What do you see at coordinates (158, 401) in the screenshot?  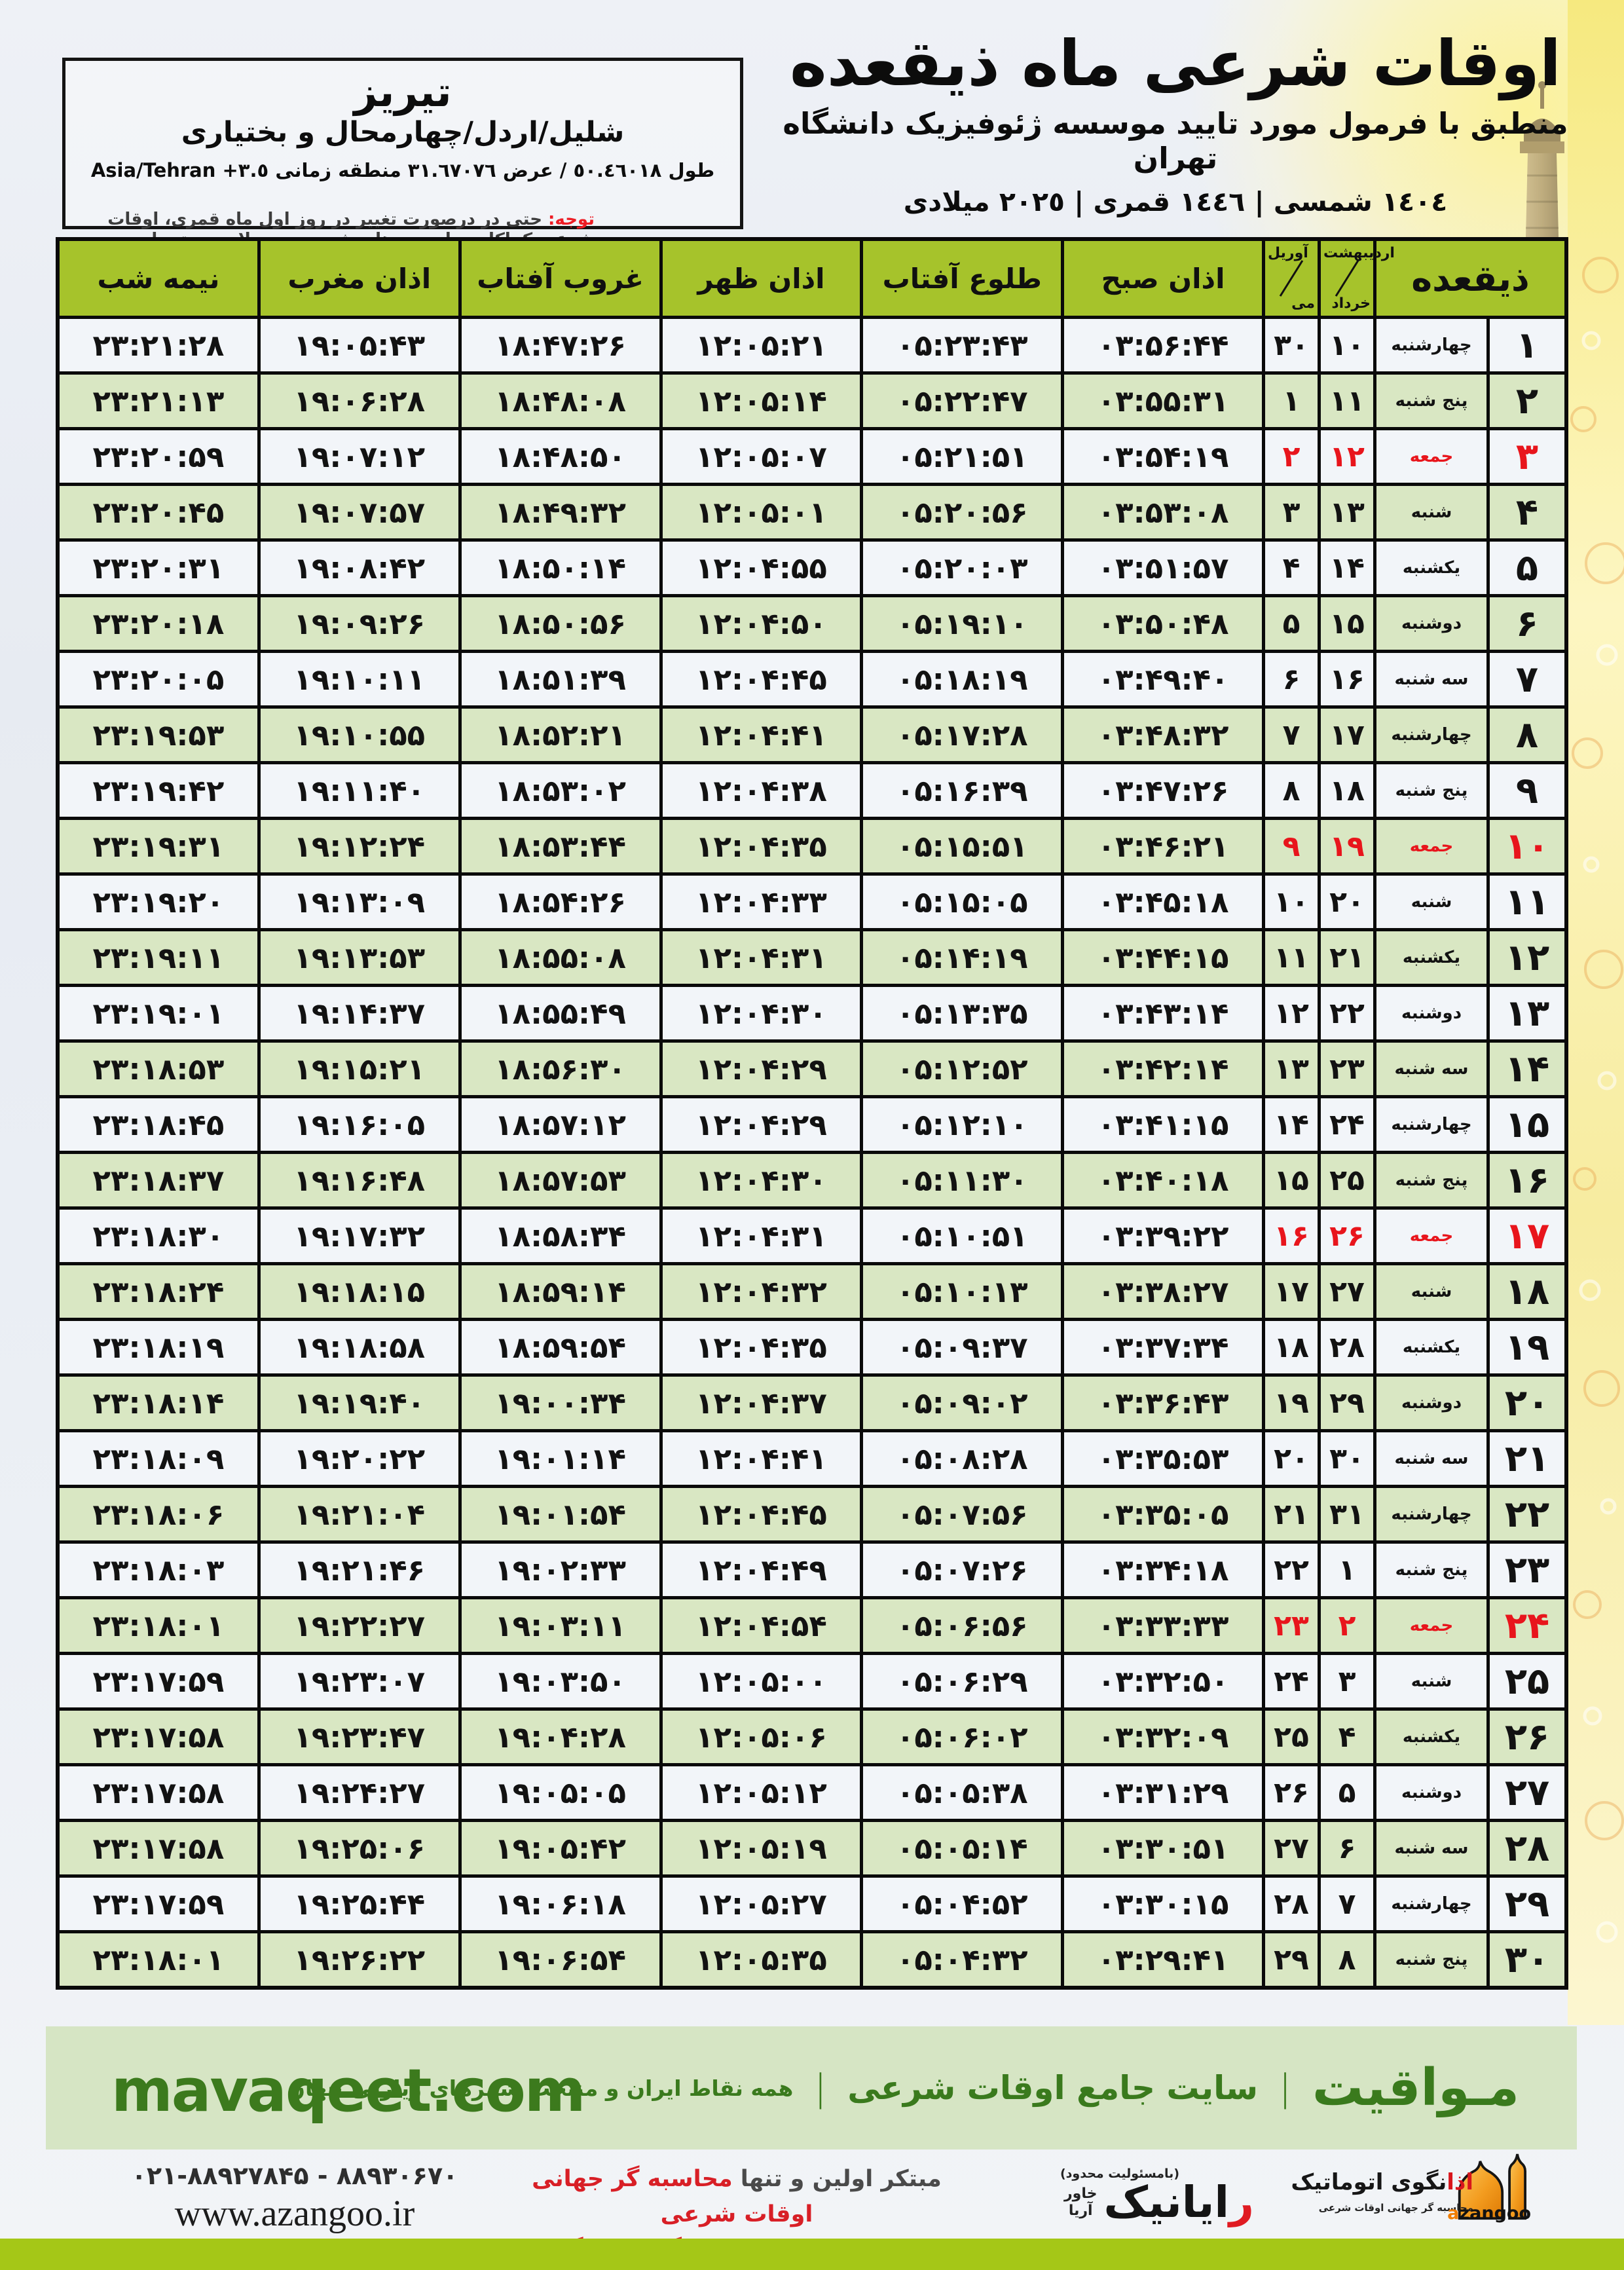 I see `midnight-time: ۲۳:۲۱:۱۳` at bounding box center [158, 401].